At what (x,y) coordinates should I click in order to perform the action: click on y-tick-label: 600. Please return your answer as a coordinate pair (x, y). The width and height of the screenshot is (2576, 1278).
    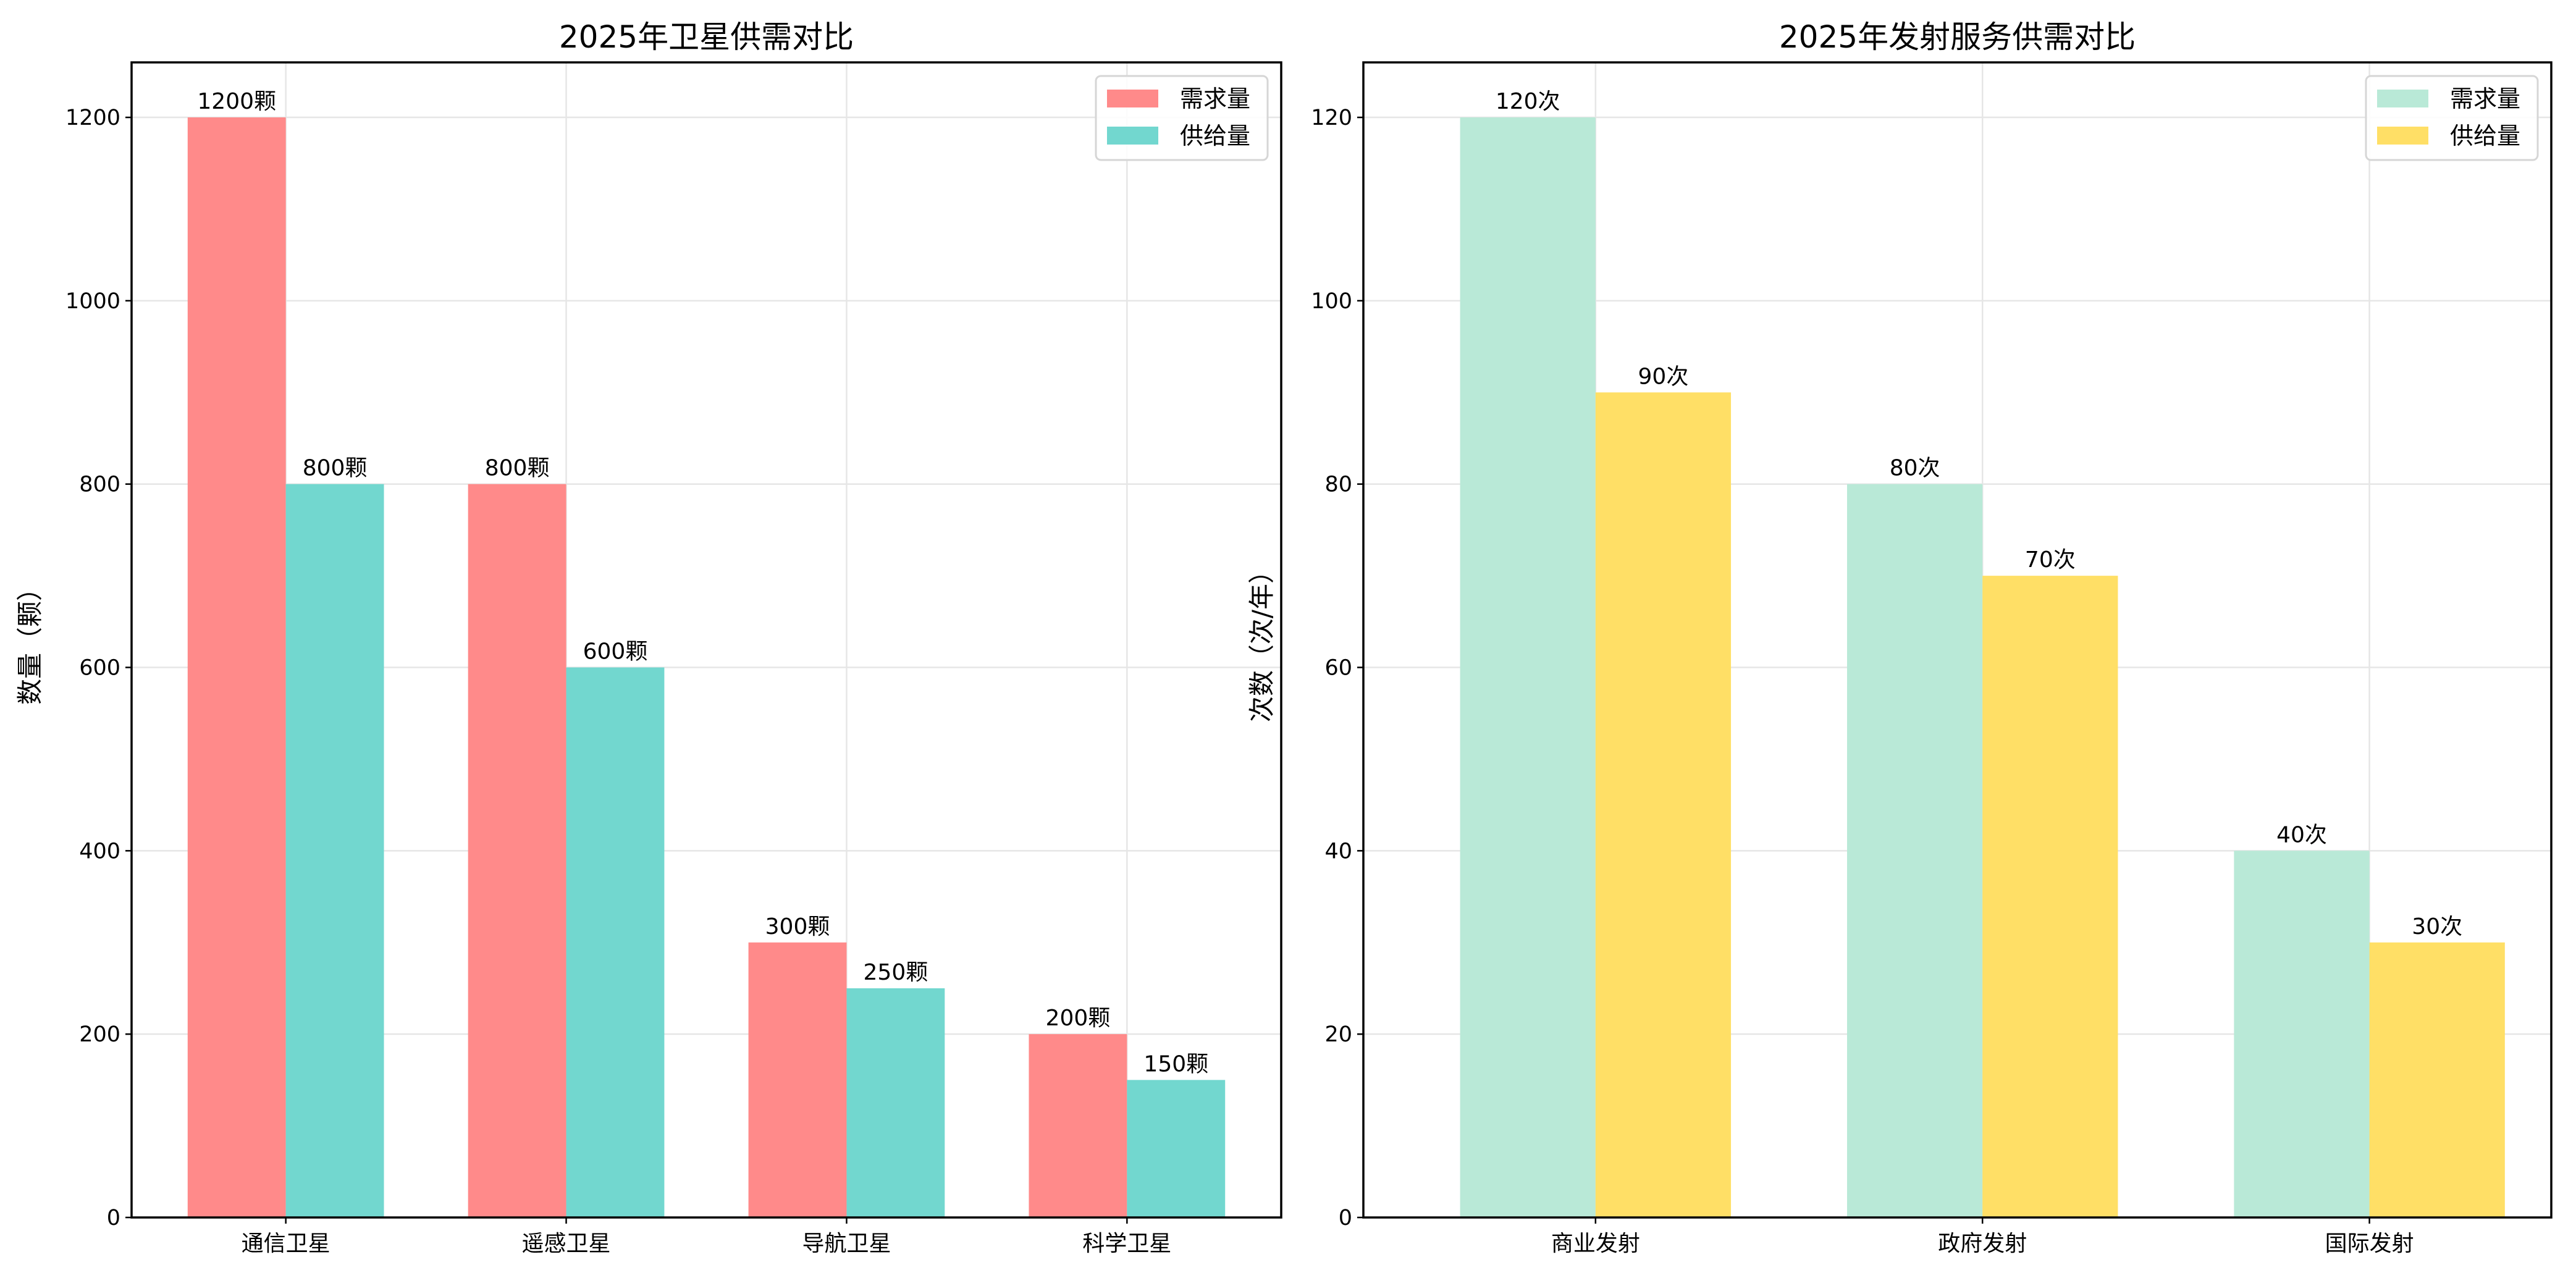
    Looking at the image, I should click on (99, 668).